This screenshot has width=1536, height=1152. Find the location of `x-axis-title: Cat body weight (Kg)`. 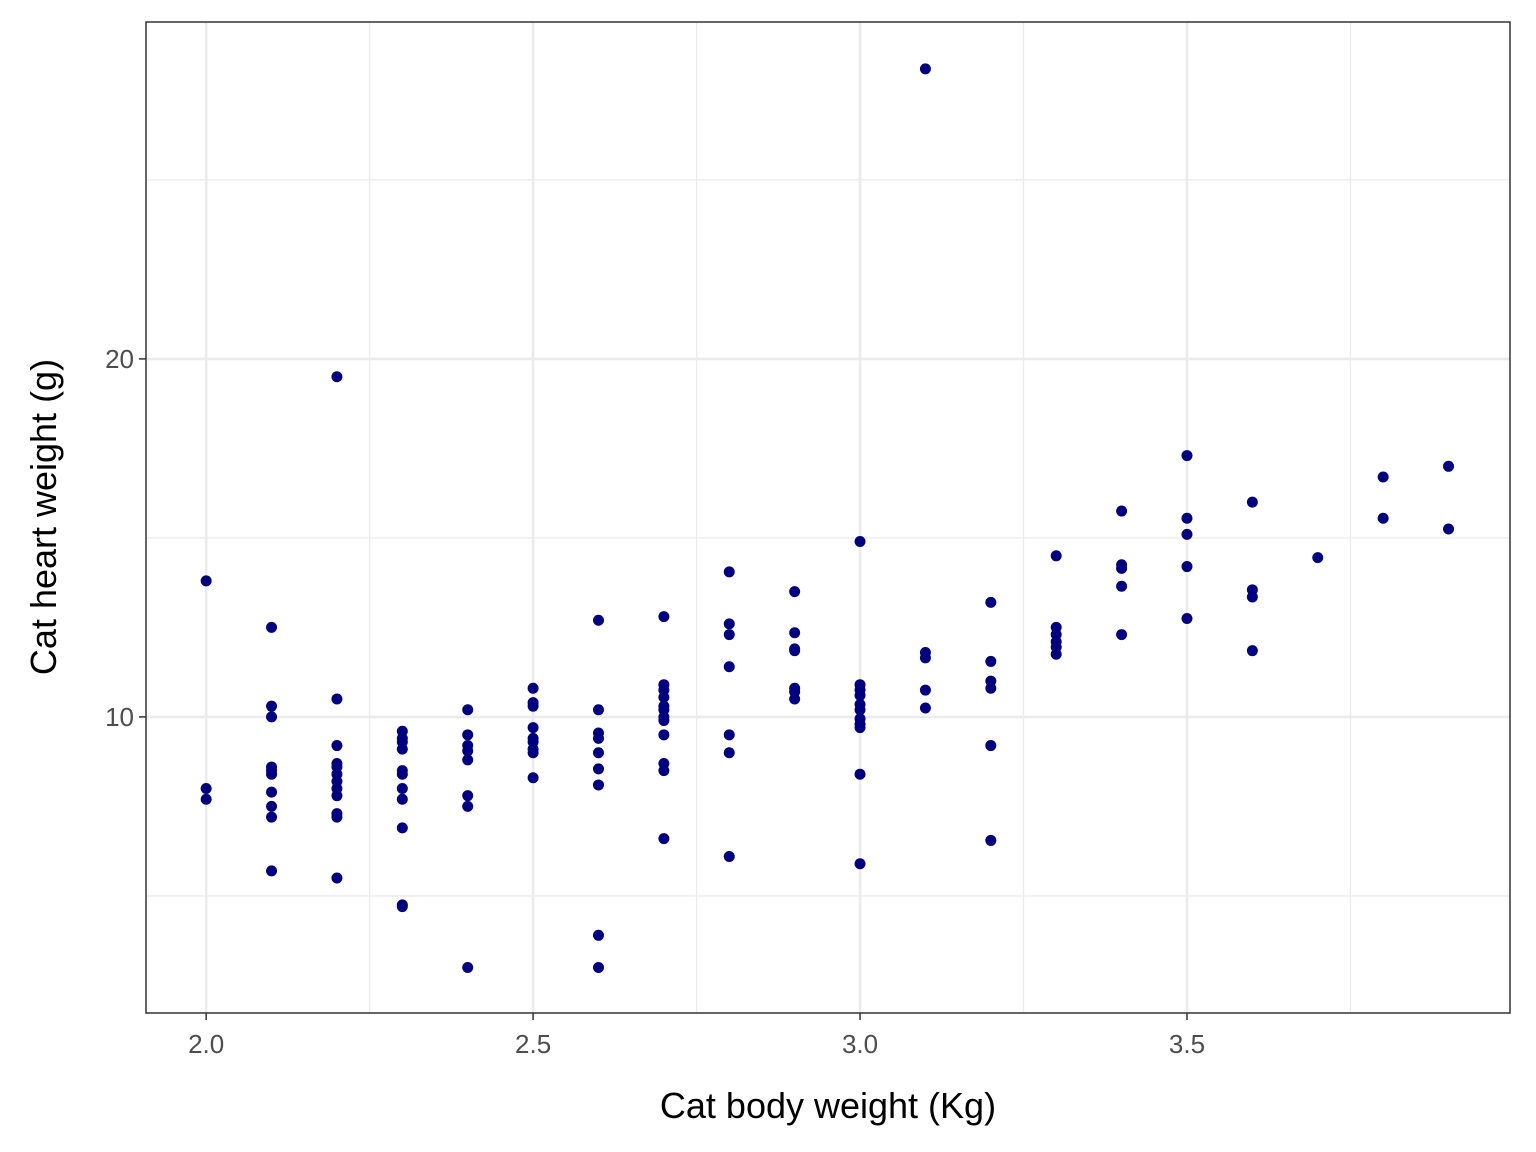

x-axis-title: Cat body weight (Kg) is located at coordinates (828, 1105).